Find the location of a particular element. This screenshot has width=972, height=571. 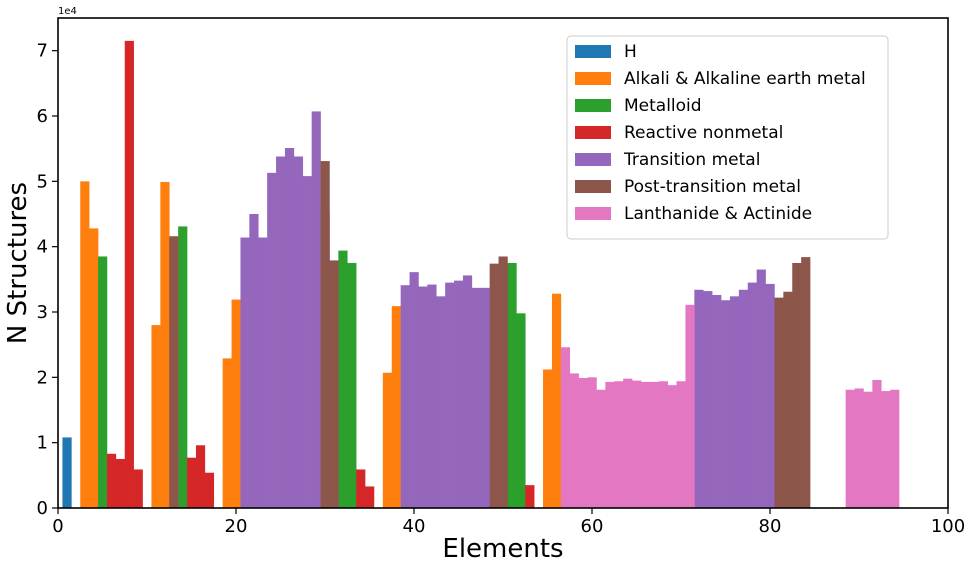

y-tick-label: 2 is located at coordinates (42, 377).